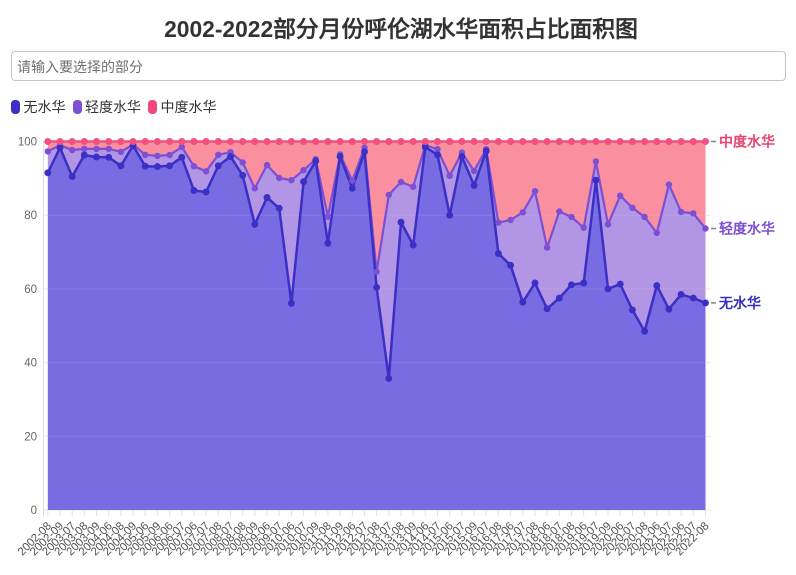 The height and width of the screenshot is (575, 796). Describe the element at coordinates (30, 364) in the screenshot. I see `svg-text: 40` at that location.